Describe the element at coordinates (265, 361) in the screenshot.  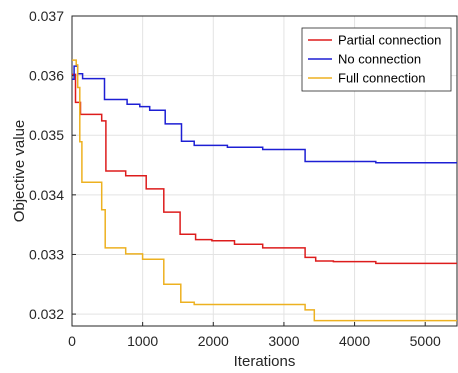
I see `x-axis-label: Iterations` at that location.